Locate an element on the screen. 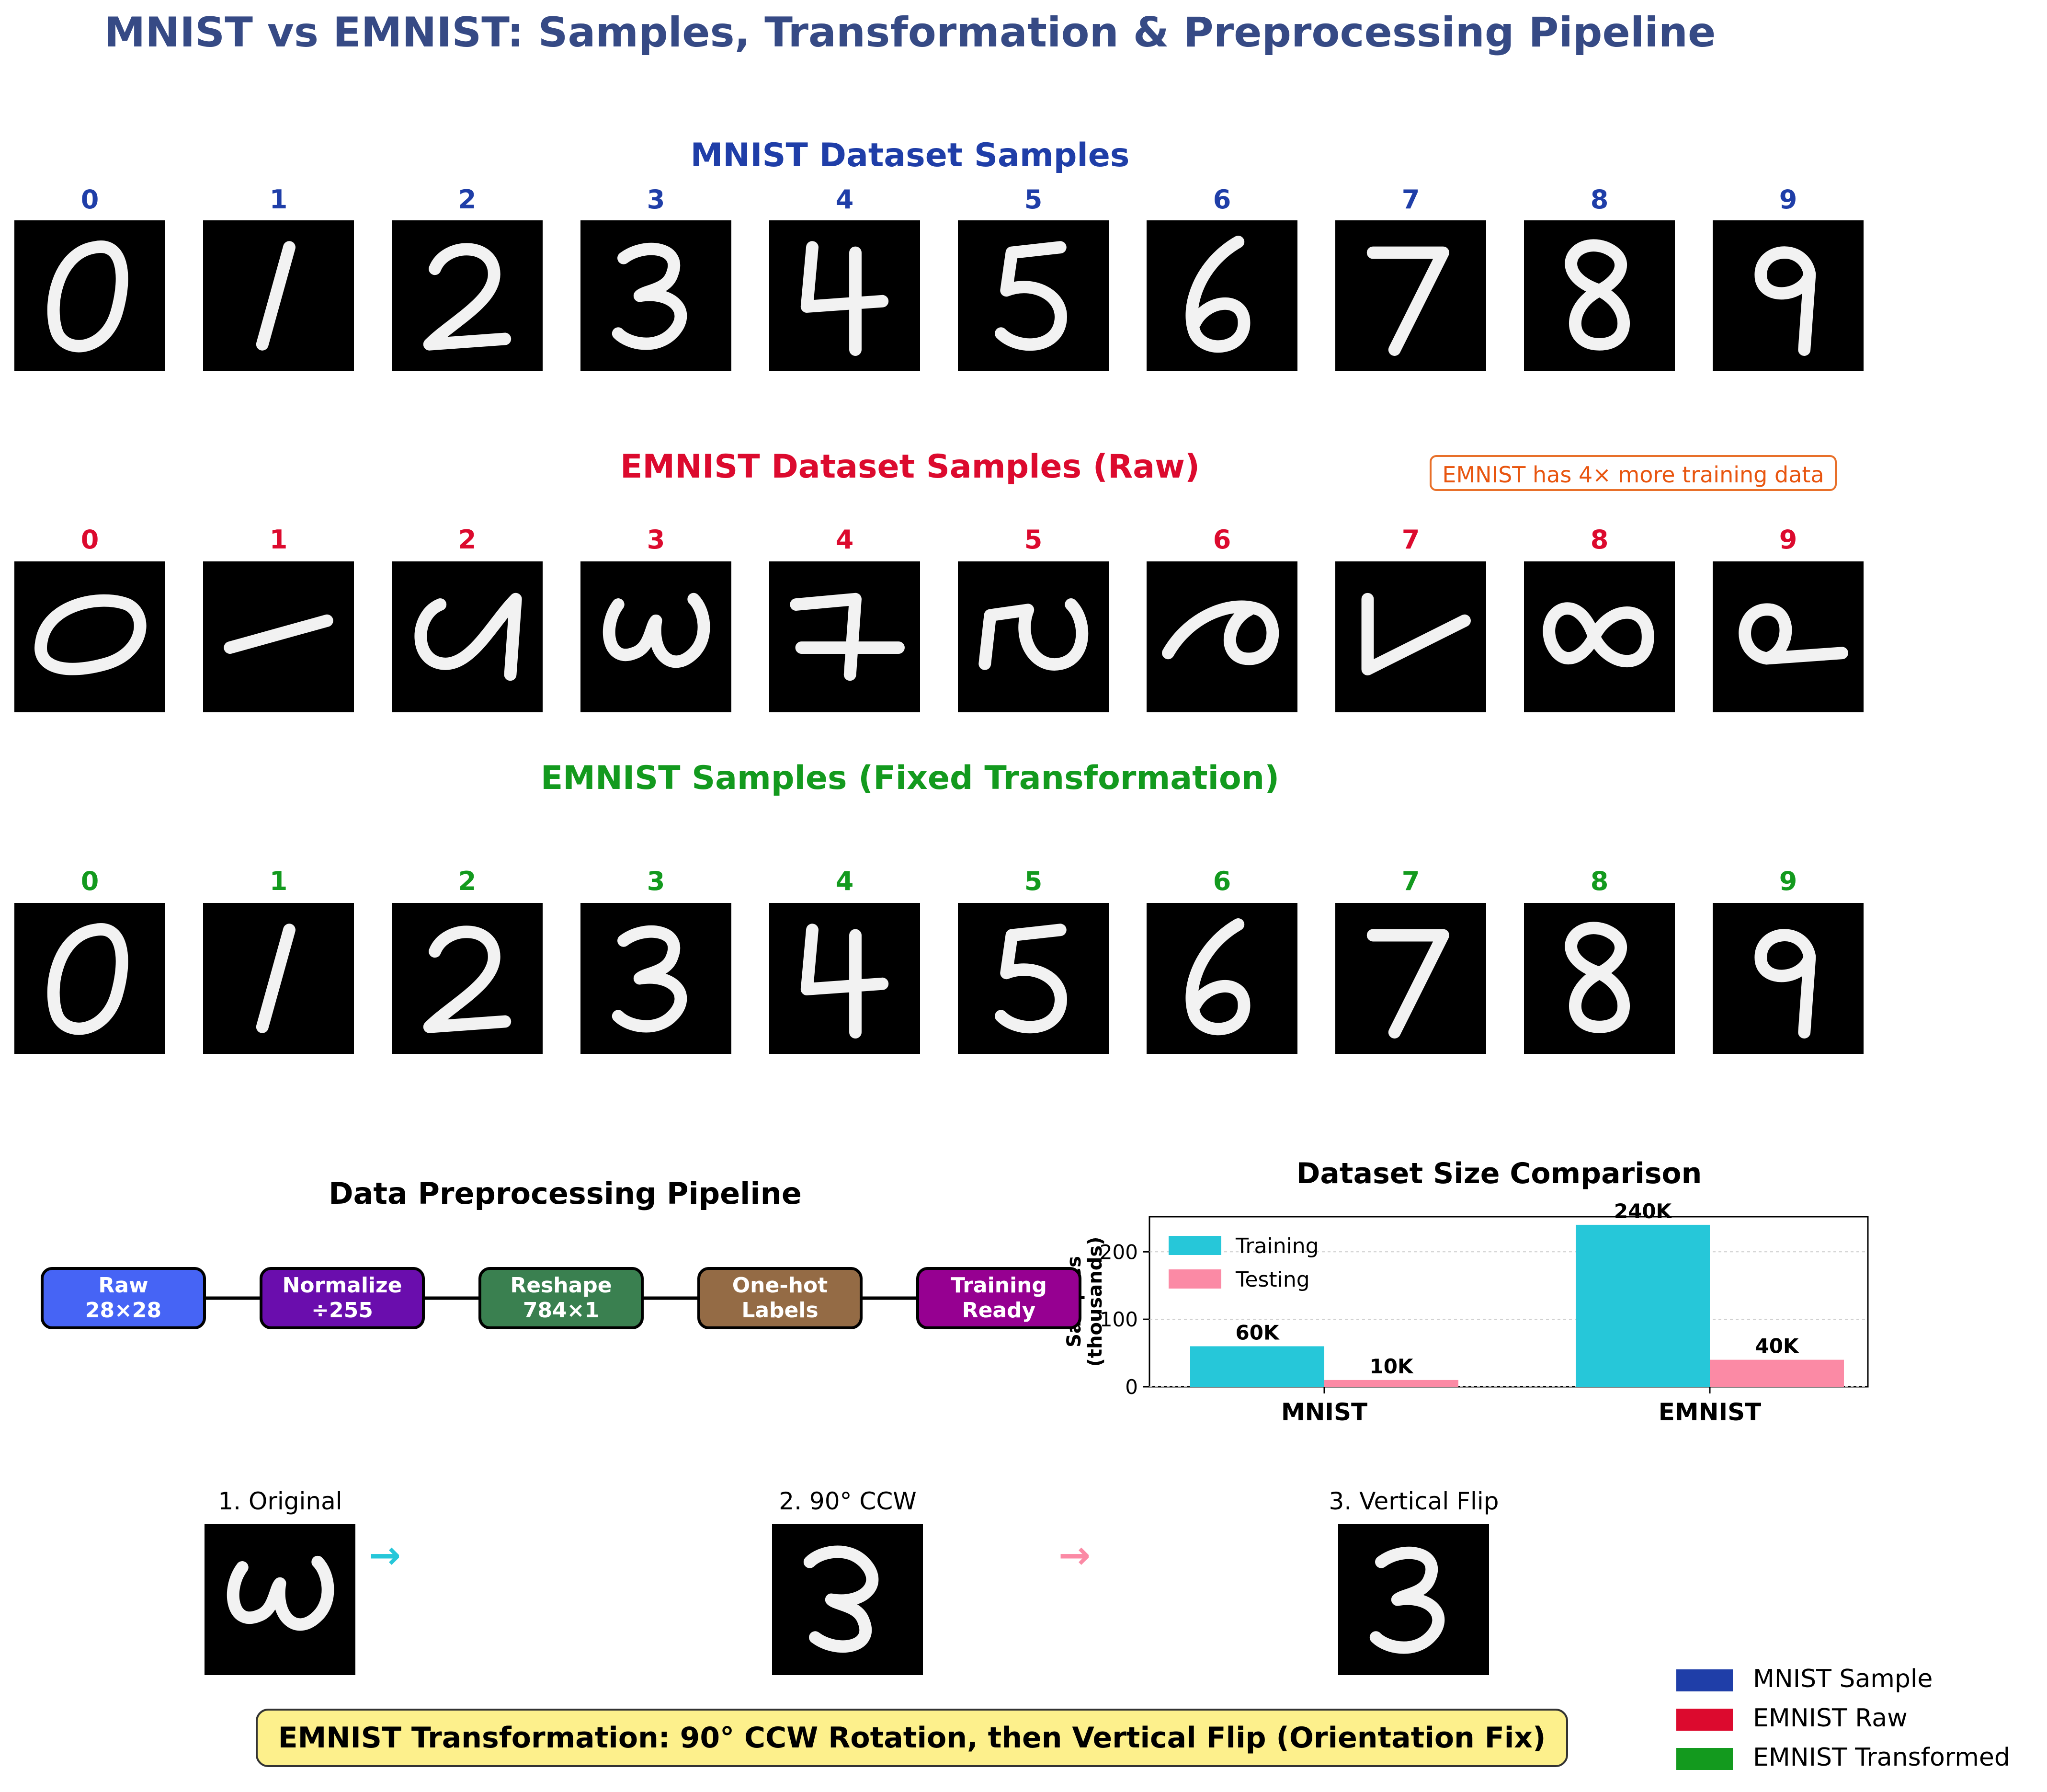 This screenshot has height=1792, width=2047. pipeline-step-name: Reshape is located at coordinates (561, 1285).